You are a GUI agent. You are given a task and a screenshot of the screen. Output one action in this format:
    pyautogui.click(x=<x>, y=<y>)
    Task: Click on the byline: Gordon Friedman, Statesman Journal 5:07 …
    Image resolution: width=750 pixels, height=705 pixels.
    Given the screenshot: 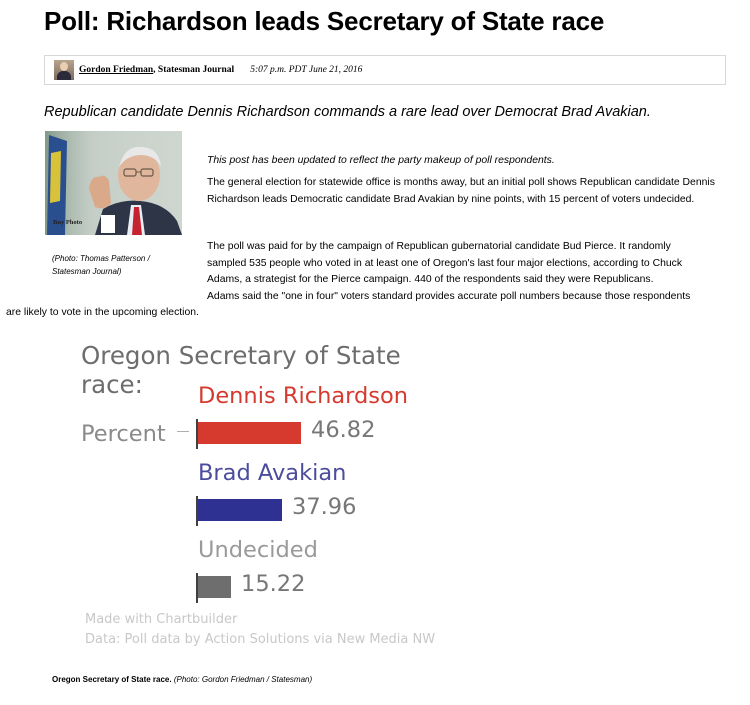 What is the action you would take?
    pyautogui.click(x=385, y=70)
    